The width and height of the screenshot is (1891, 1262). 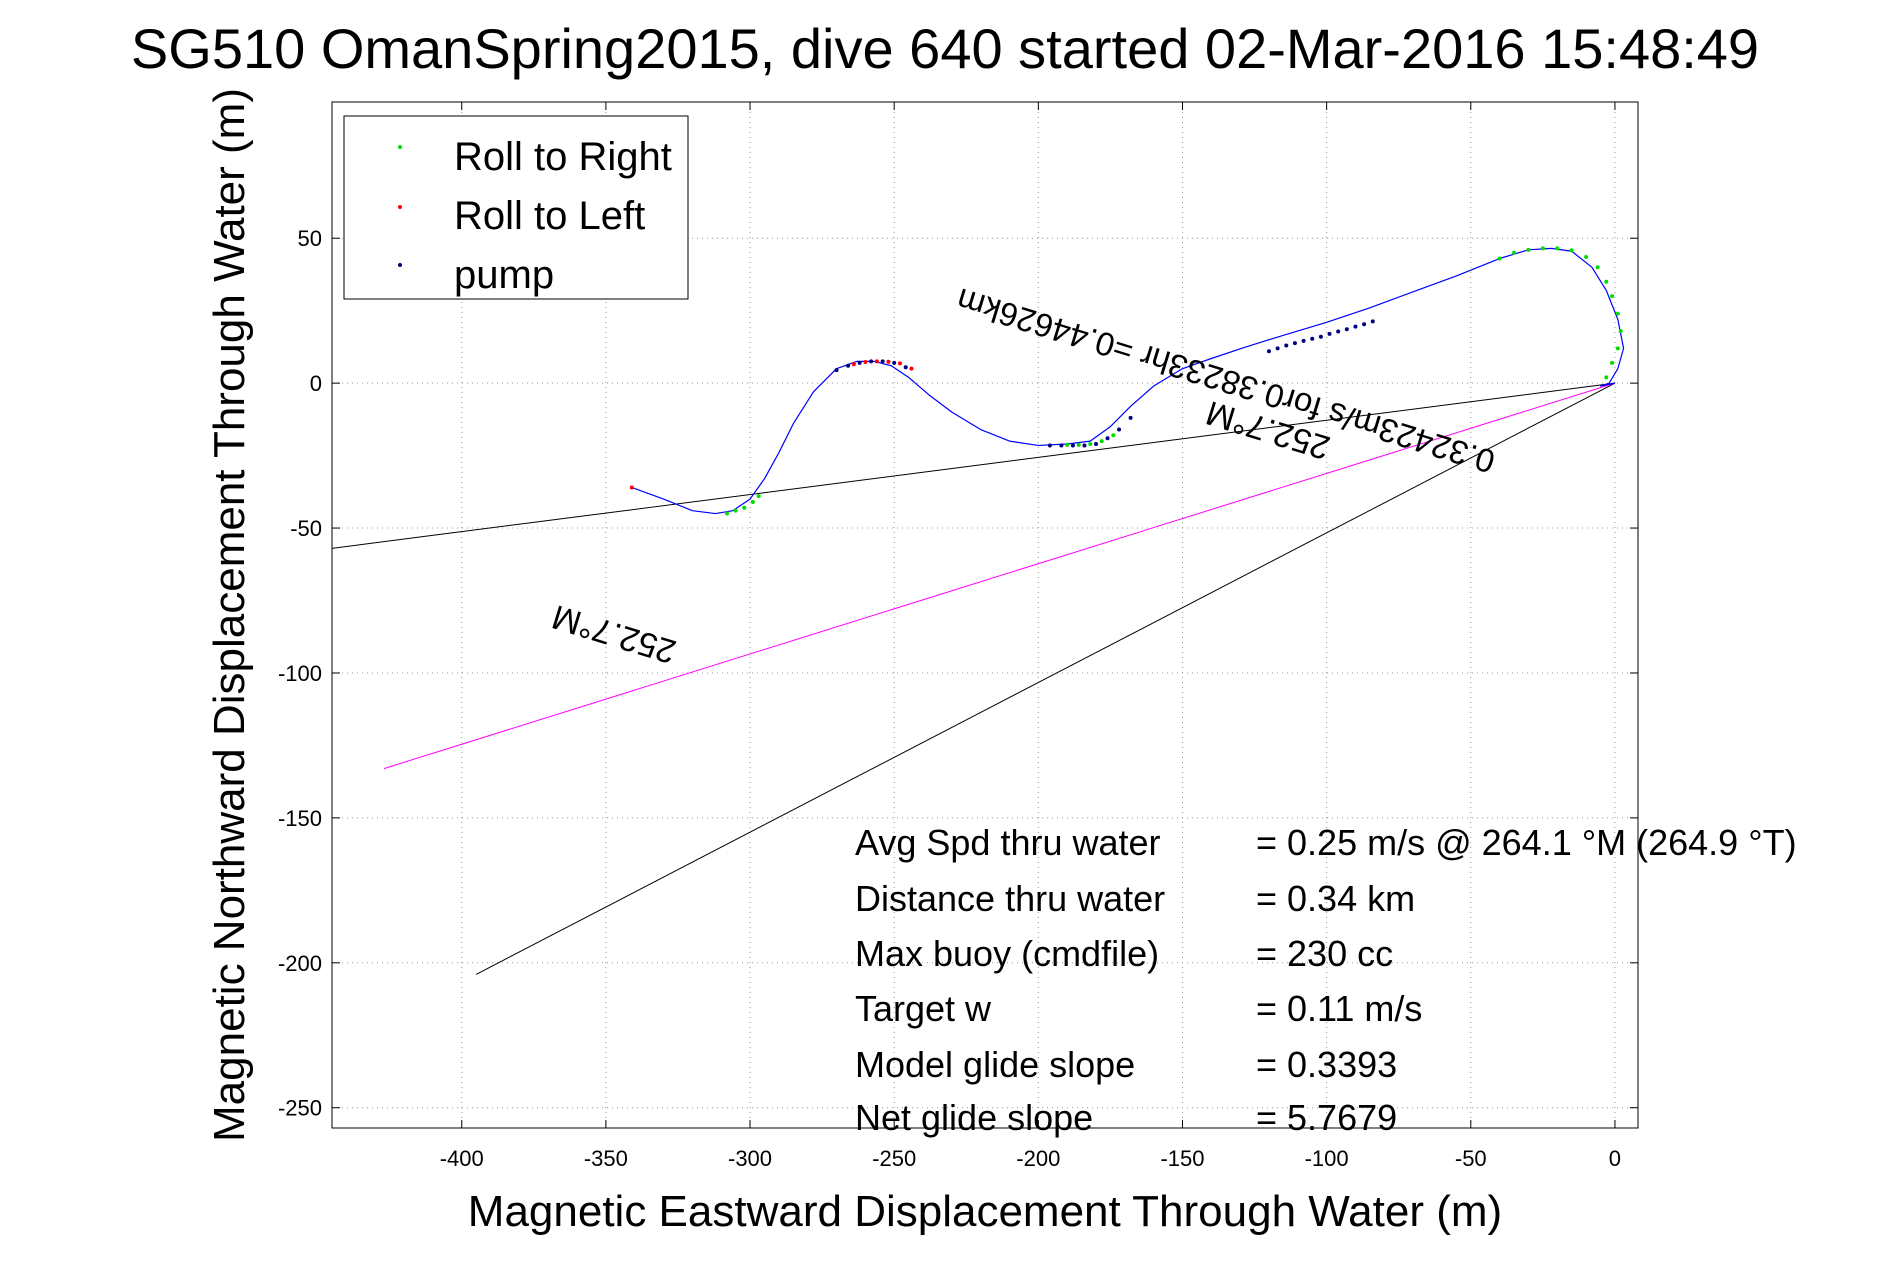 I want to click on stat-label-target-w: Target w, so click(x=923, y=1008).